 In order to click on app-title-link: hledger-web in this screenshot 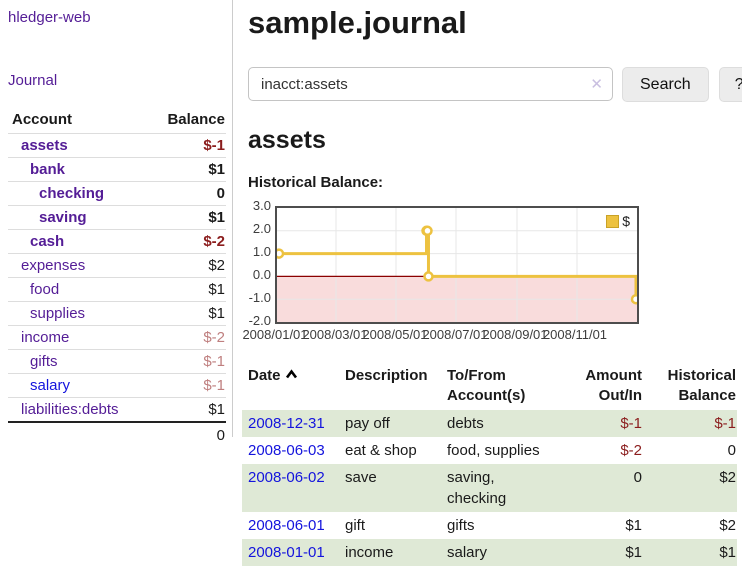, I will do `click(49, 17)`.